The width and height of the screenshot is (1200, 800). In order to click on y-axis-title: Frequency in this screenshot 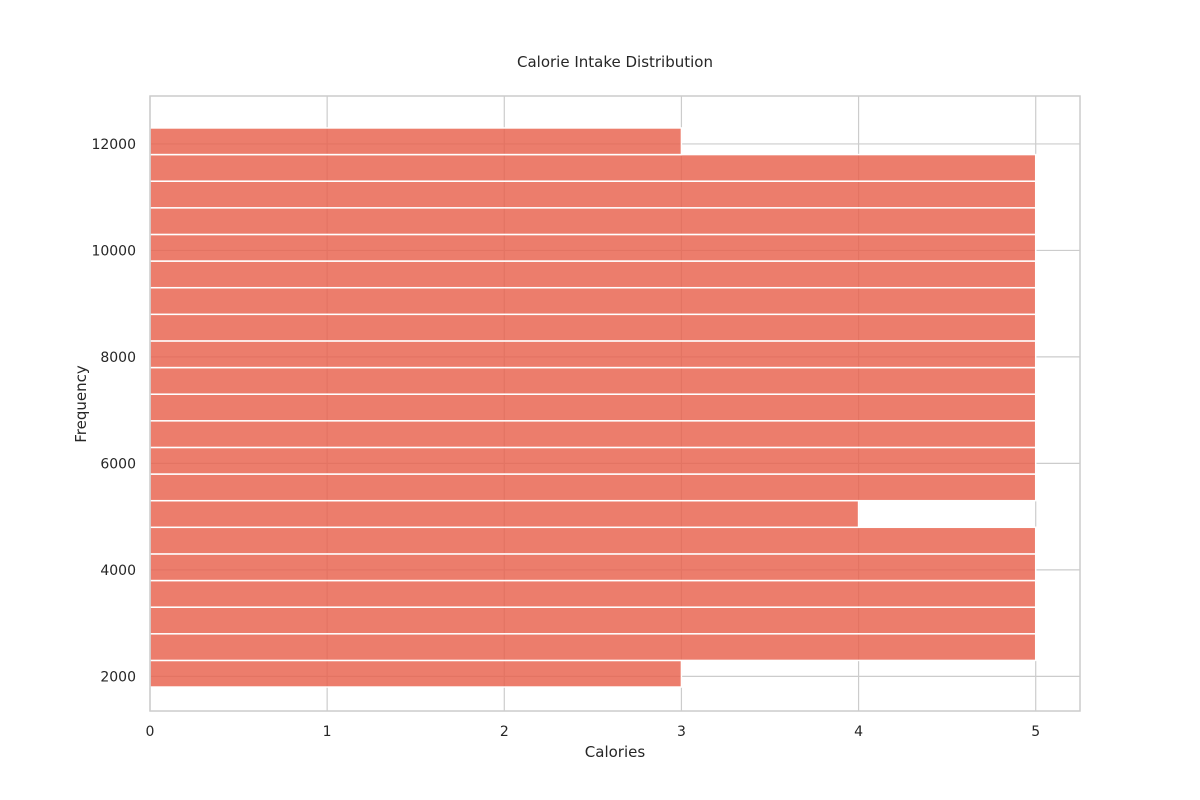, I will do `click(81, 404)`.